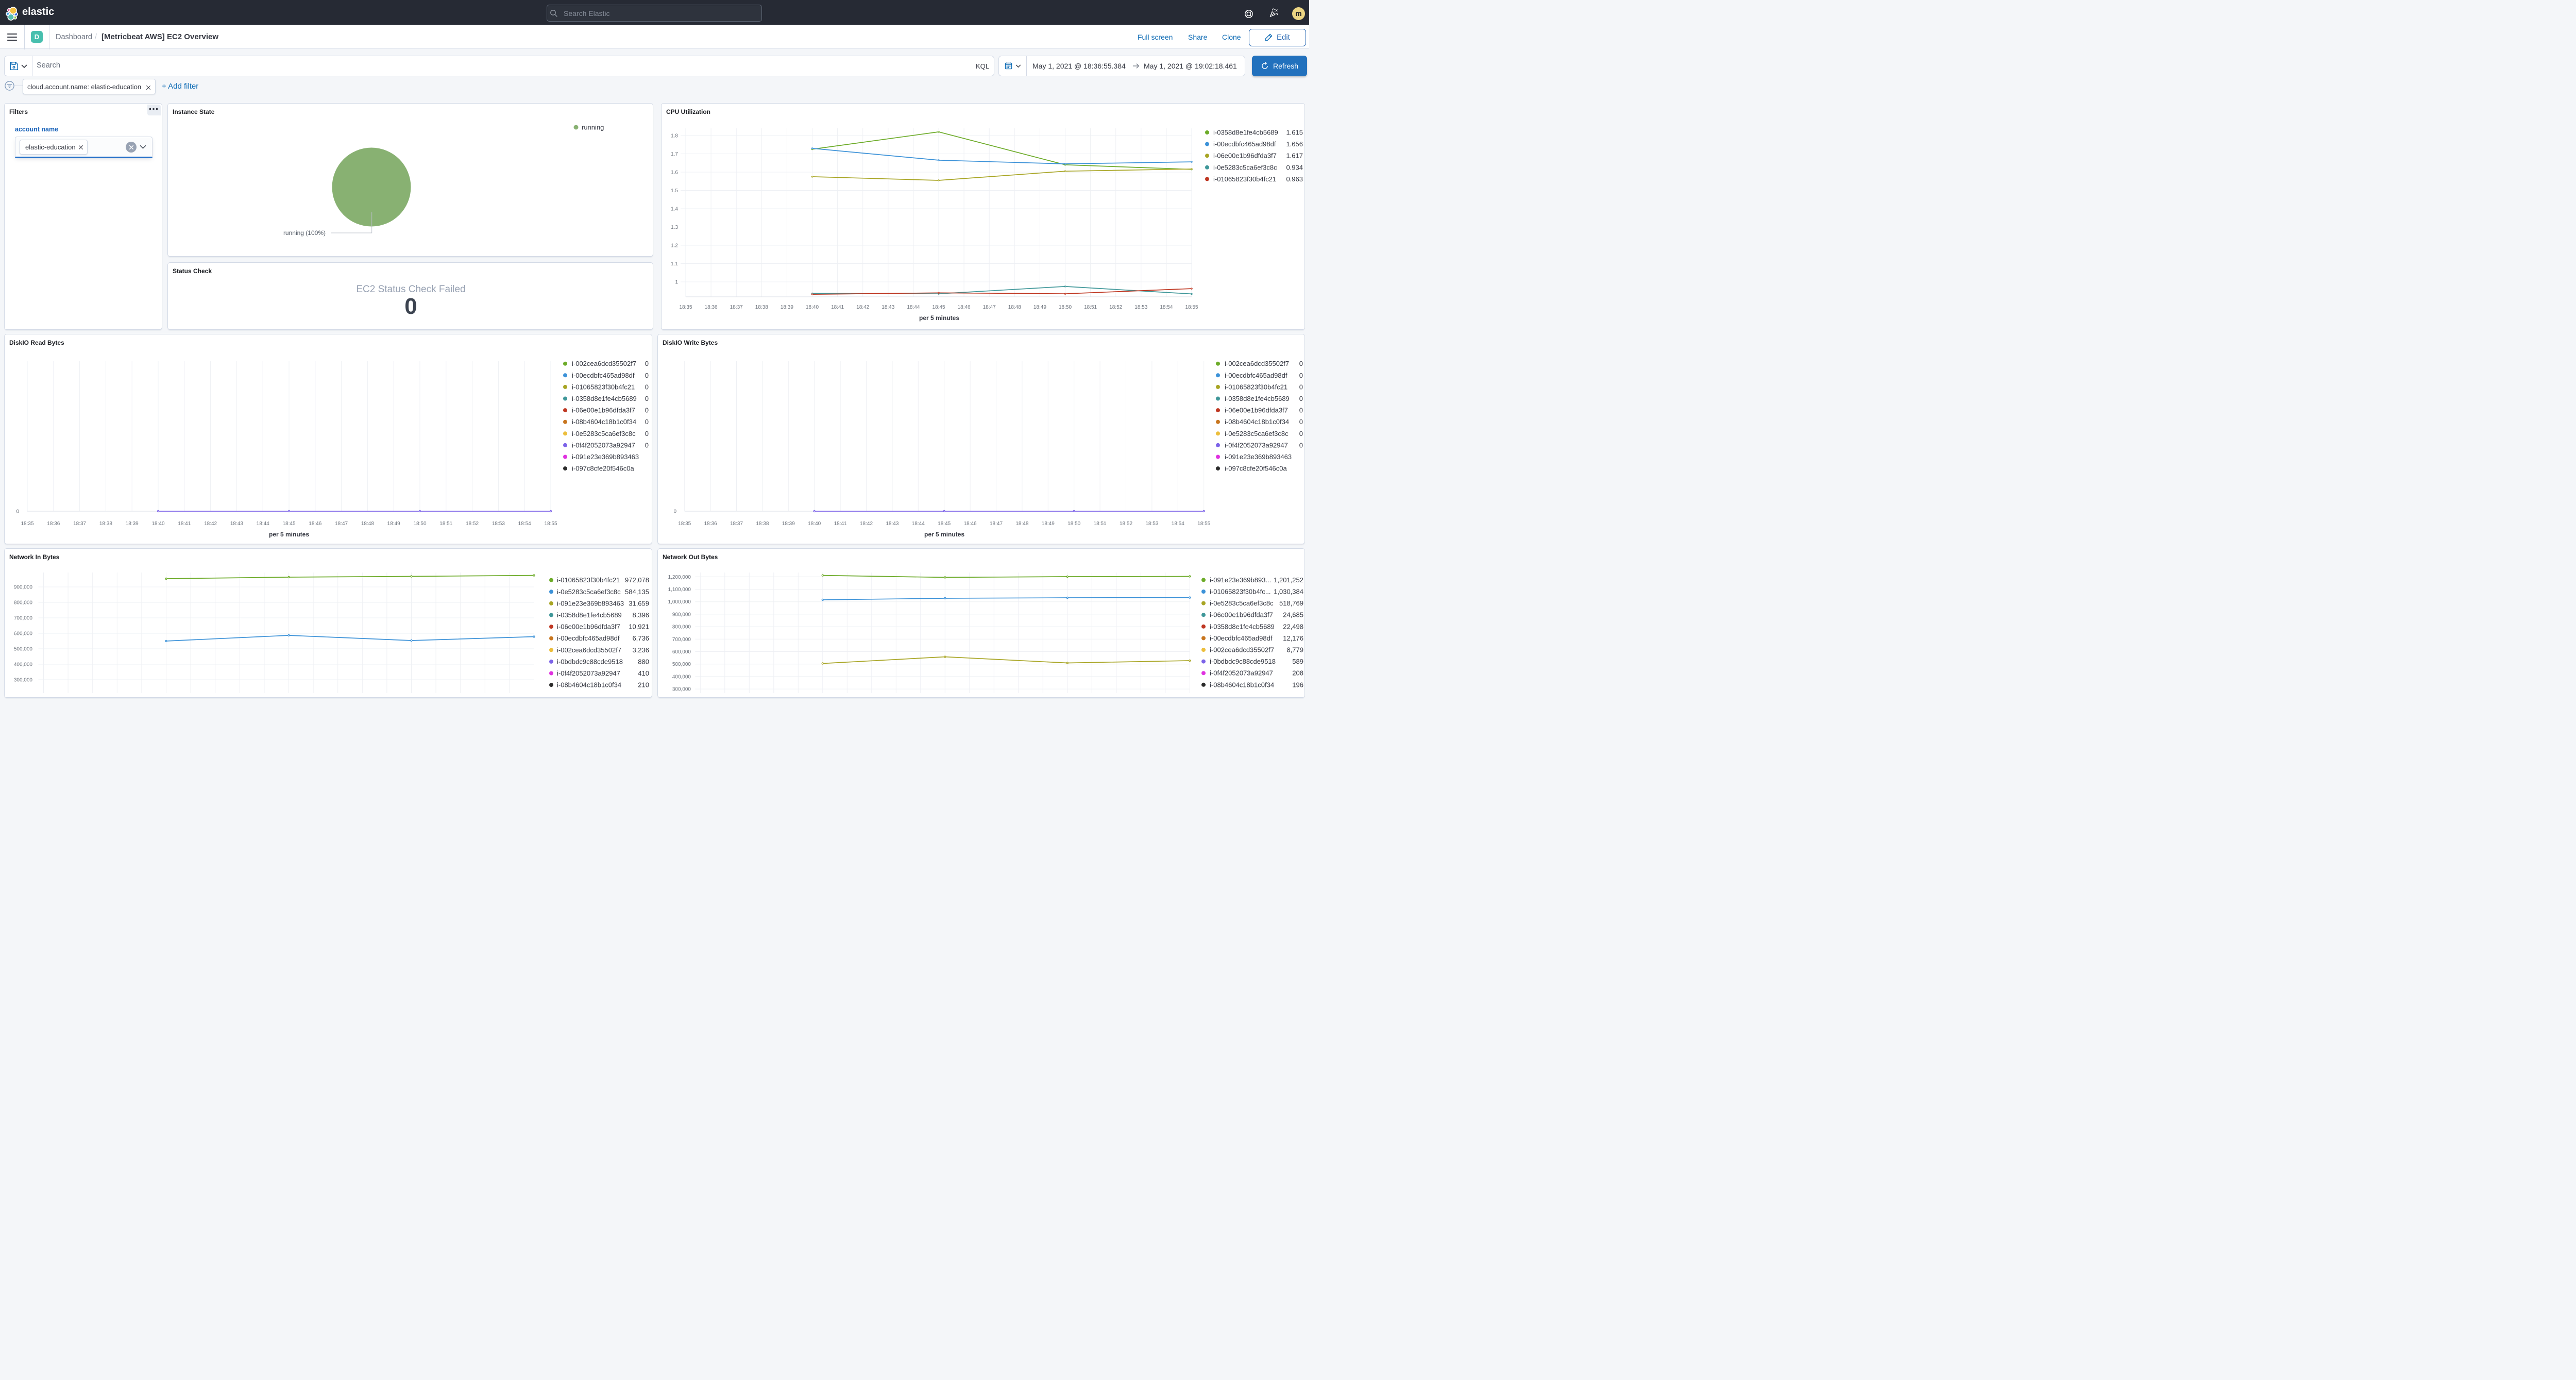 This screenshot has height=1380, width=2576. What do you see at coordinates (1178, 524) in the screenshot?
I see `svg-text: 18:54` at bounding box center [1178, 524].